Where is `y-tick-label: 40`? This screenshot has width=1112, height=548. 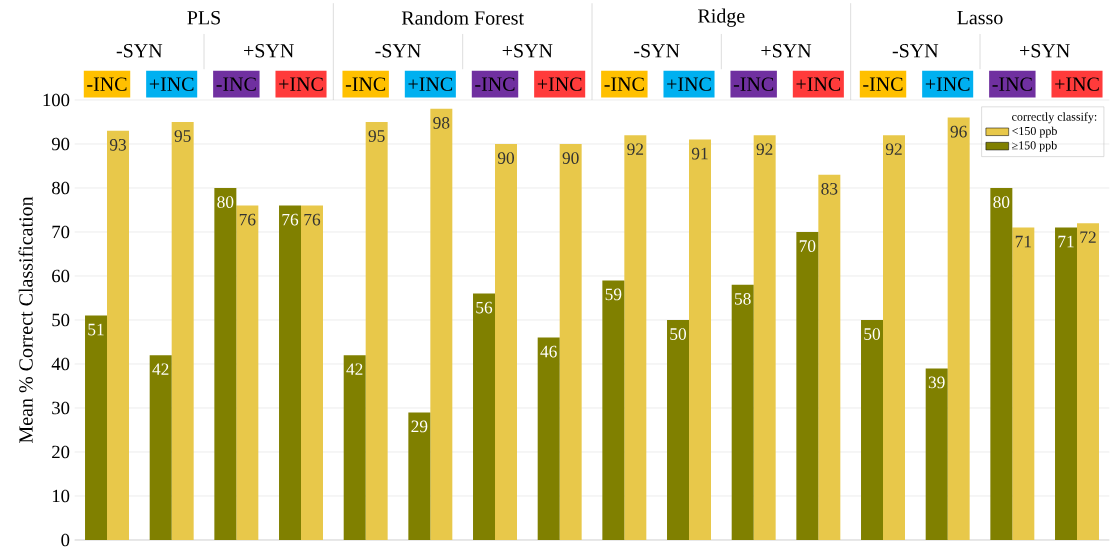
y-tick-label: 40 is located at coordinates (60, 364).